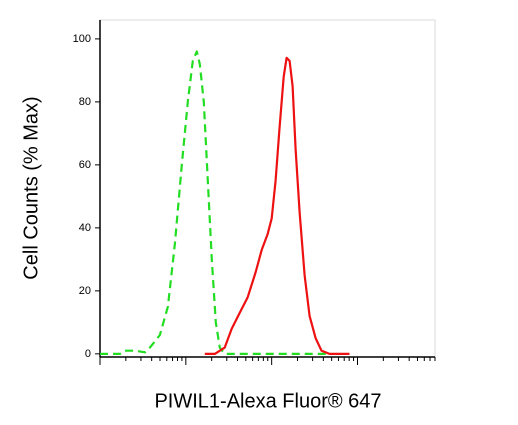  I want to click on y-tick-label: 60, so click(85, 165).